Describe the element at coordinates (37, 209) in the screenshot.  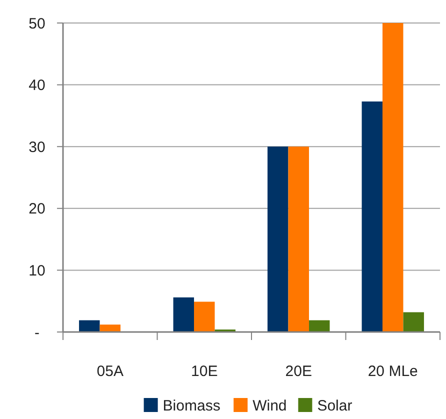
I see `y-tick-label: 20` at that location.